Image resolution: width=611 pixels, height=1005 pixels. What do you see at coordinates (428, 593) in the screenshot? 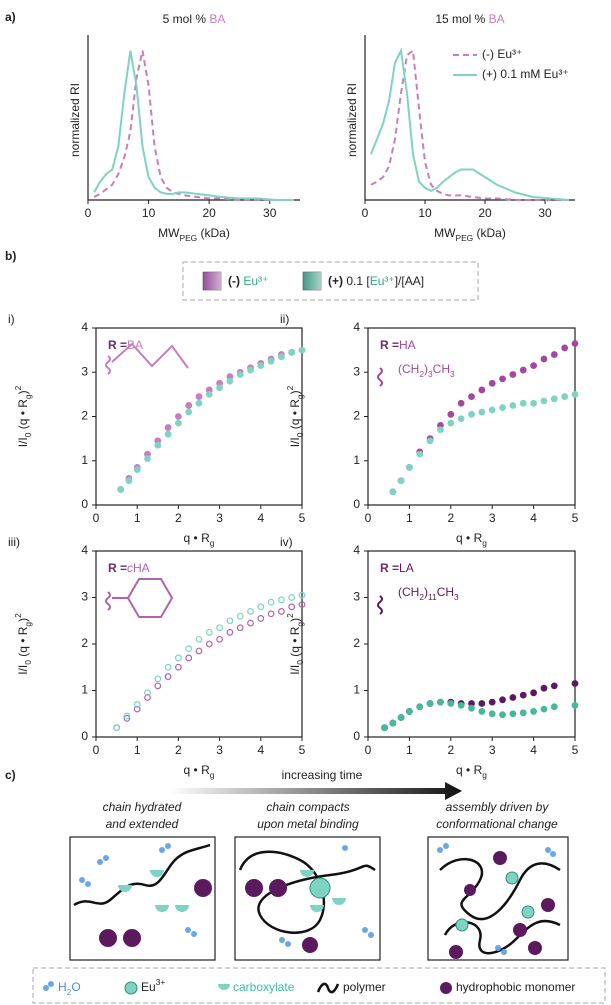
I see `annotation-formula: (CH2)11CH3` at bounding box center [428, 593].